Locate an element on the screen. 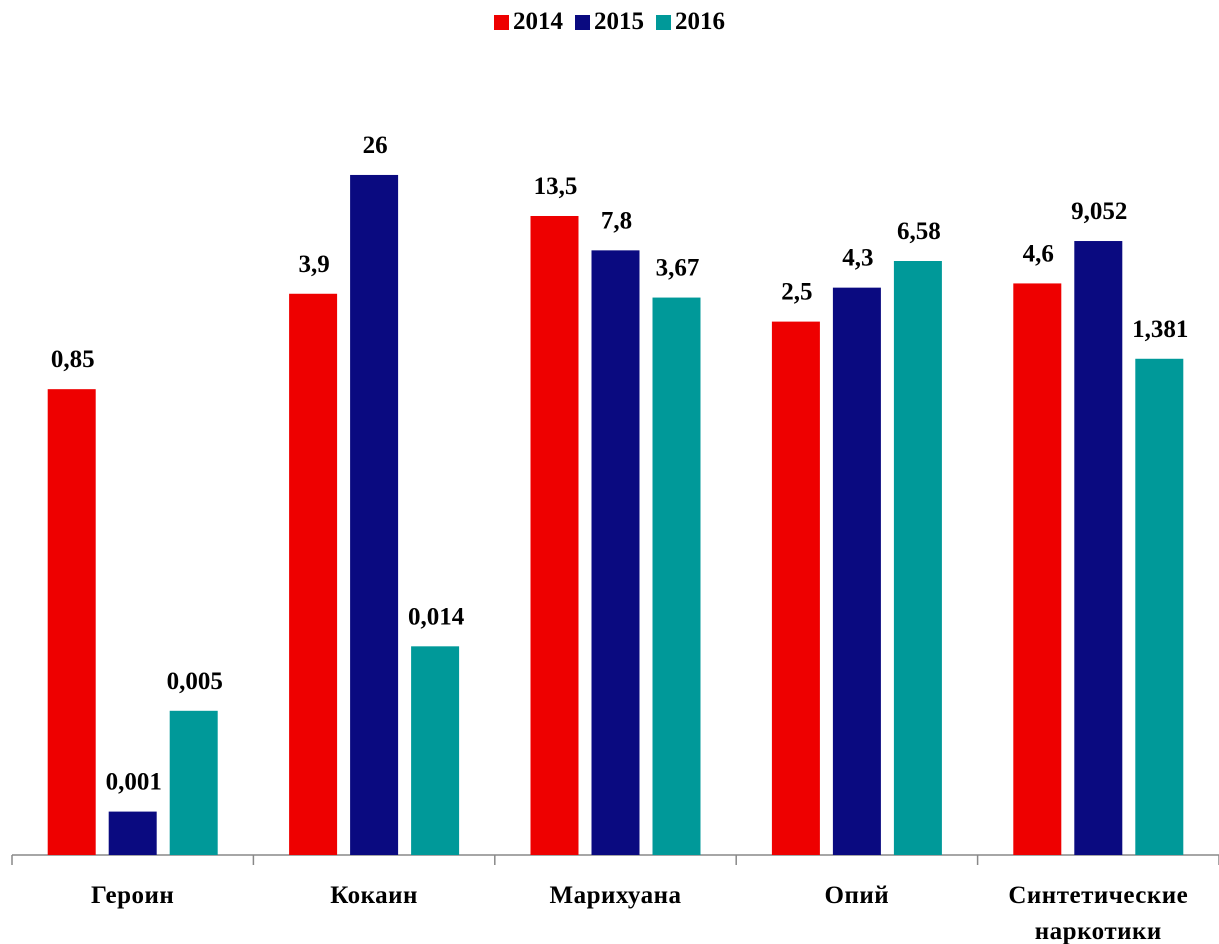 The height and width of the screenshot is (944, 1219). x-tick-label: Опий is located at coordinates (857, 895).